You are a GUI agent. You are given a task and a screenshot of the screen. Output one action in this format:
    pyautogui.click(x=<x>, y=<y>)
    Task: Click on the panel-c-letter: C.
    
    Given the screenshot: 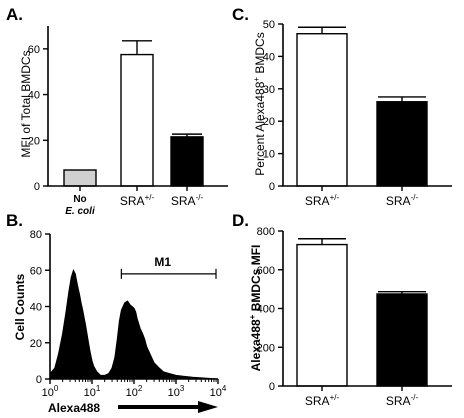 What is the action you would take?
    pyautogui.click(x=240, y=14)
    